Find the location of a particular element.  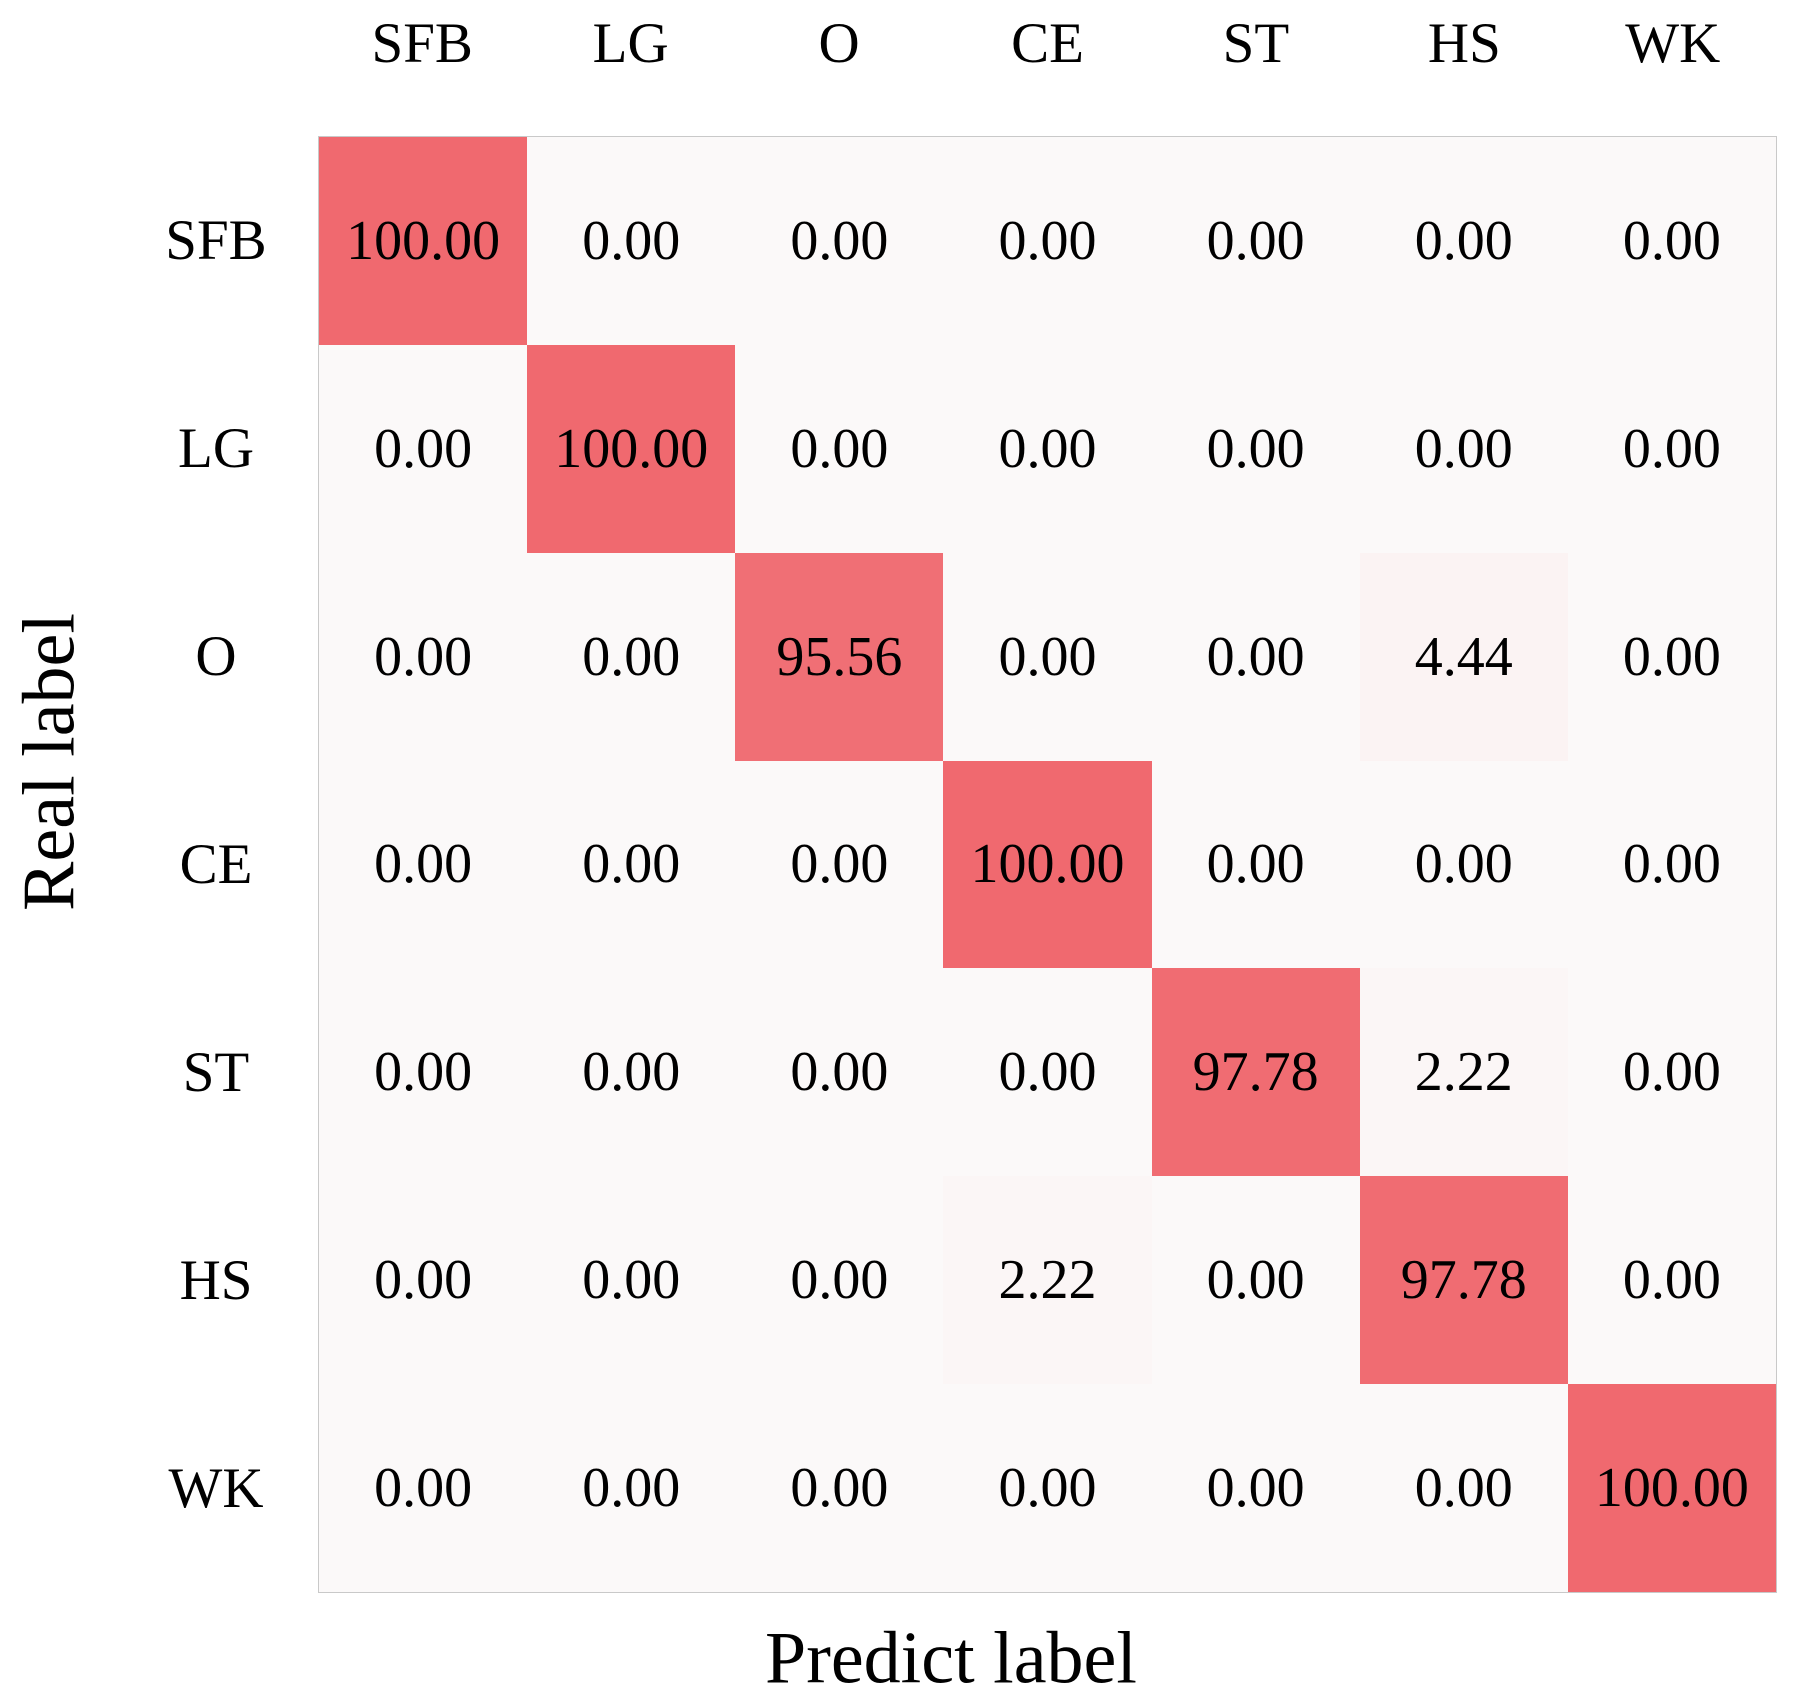

matrix-cell-ce-st: 0.00 is located at coordinates (1255, 864).